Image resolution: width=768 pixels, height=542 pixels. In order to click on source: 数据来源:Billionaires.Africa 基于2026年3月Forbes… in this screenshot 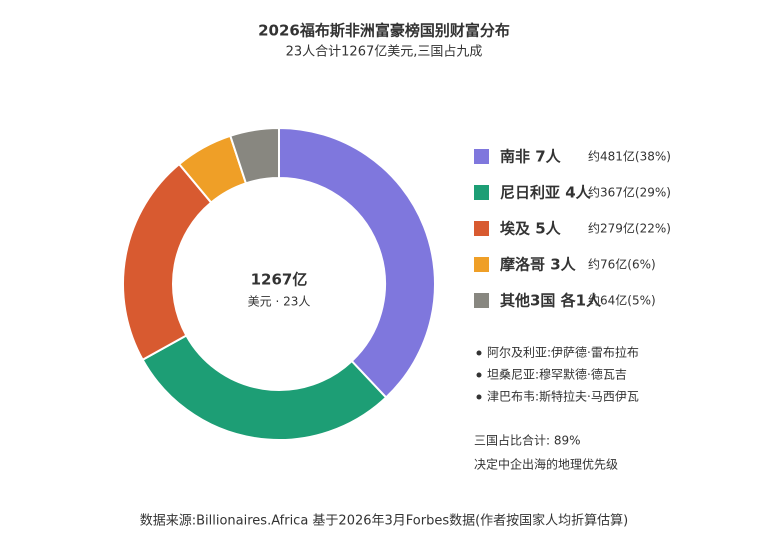, I will do `click(384, 521)`.